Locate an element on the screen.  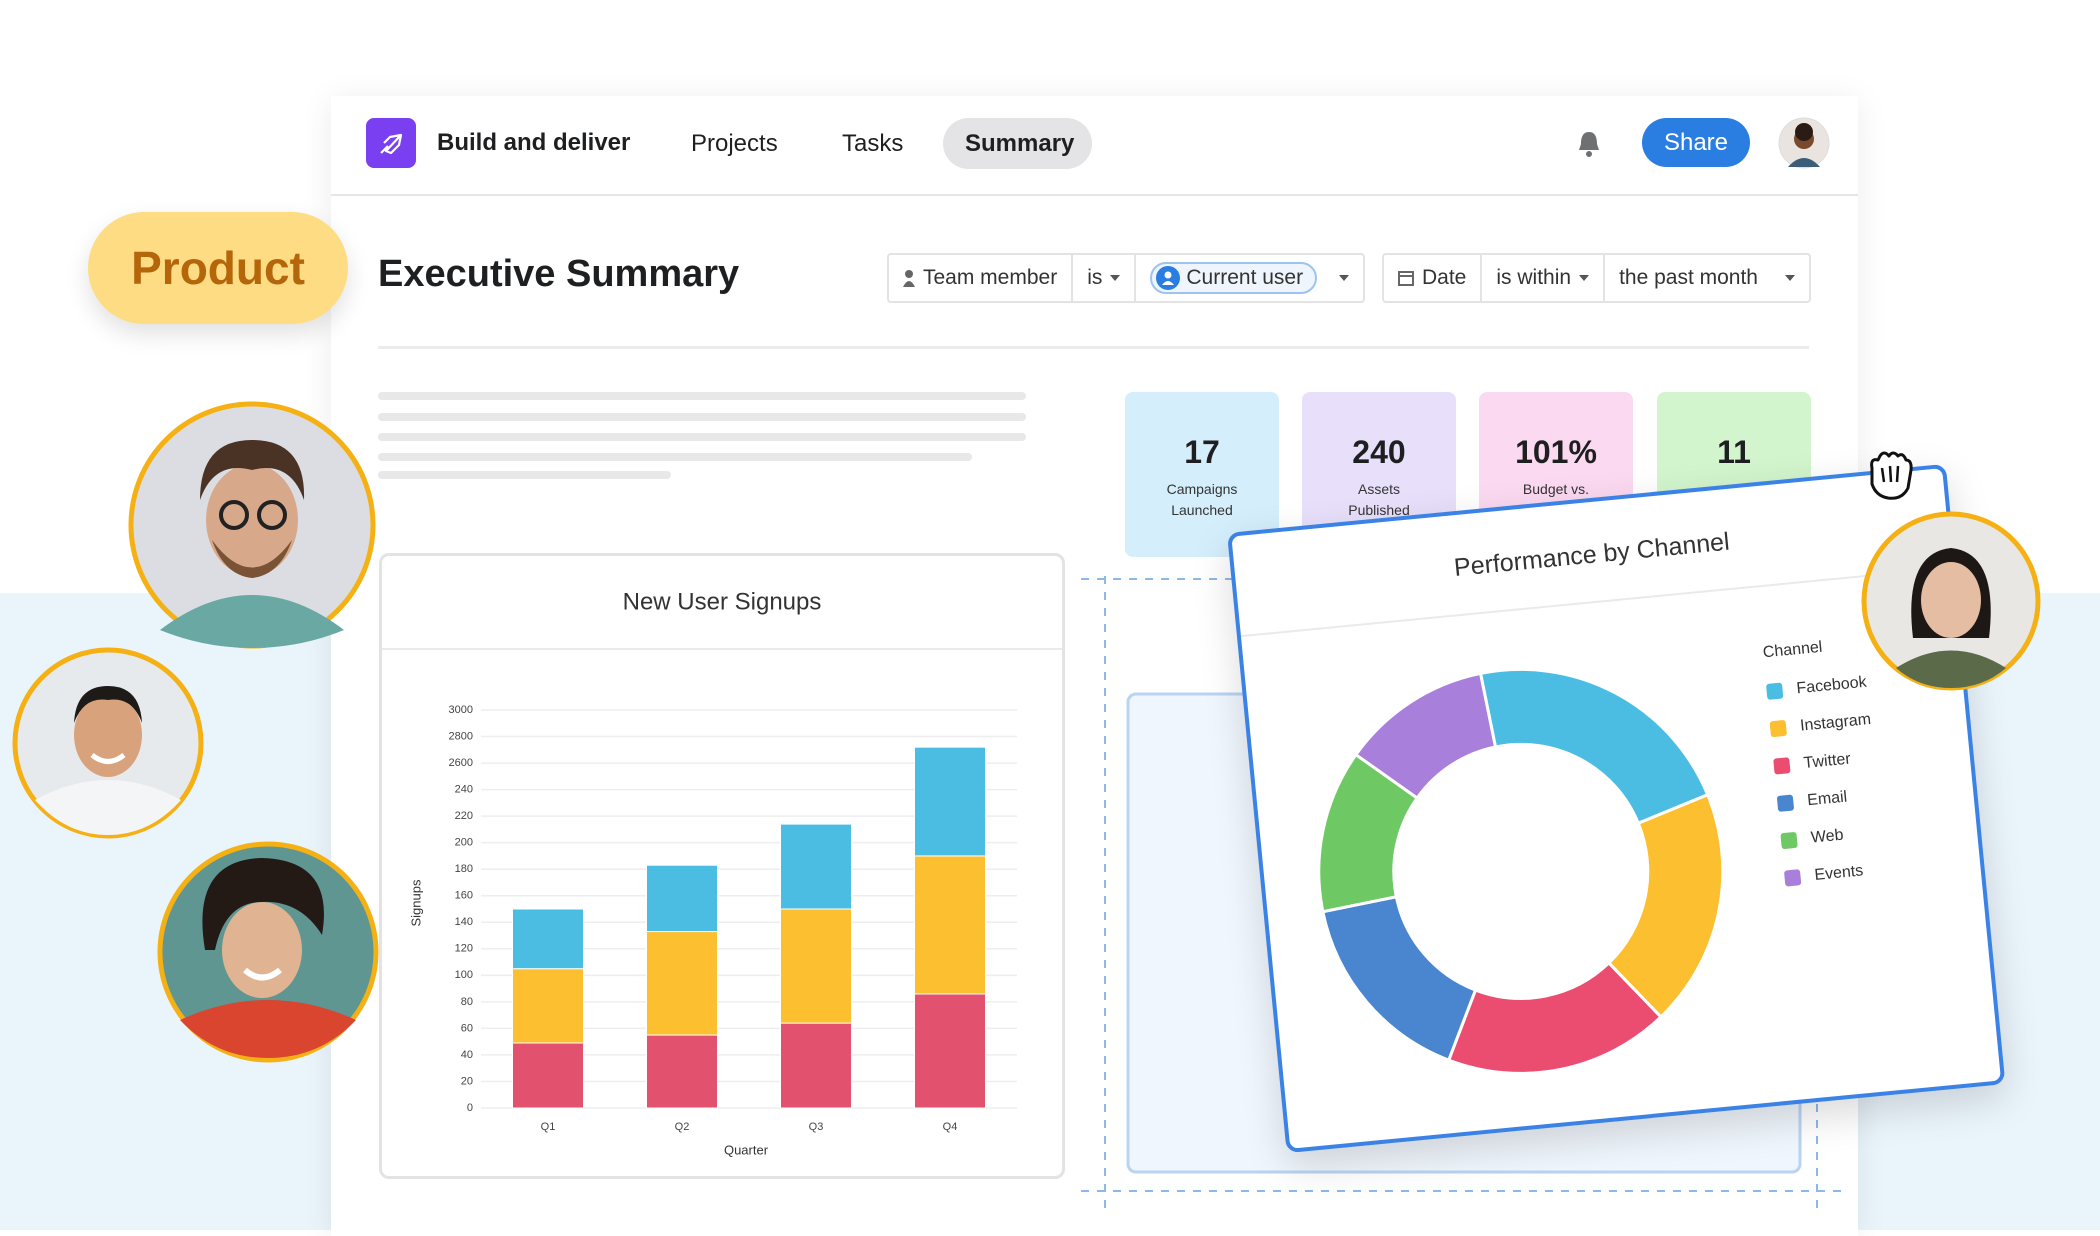
filter-operator-text: is is located at coordinates (1095, 277).